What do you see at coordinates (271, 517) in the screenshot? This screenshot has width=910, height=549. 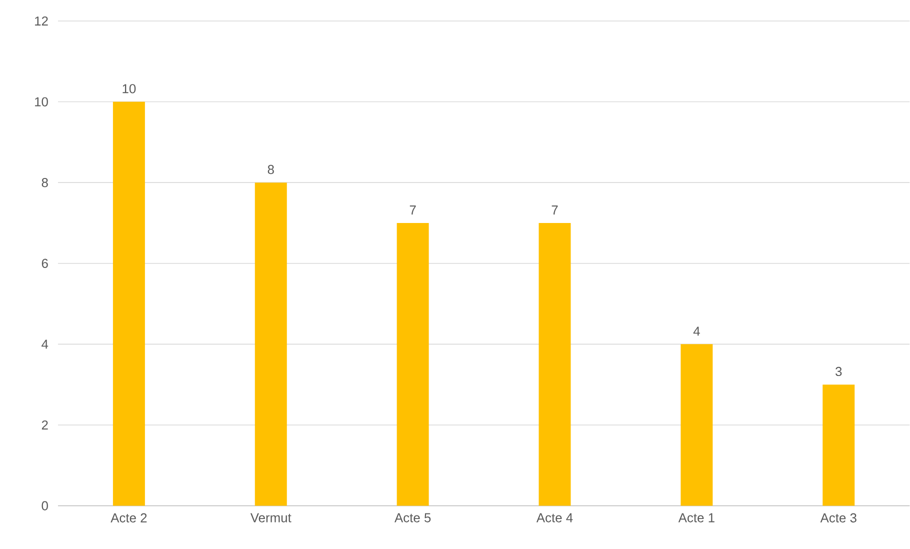 I see `x-tick-label: Vermut` at bounding box center [271, 517].